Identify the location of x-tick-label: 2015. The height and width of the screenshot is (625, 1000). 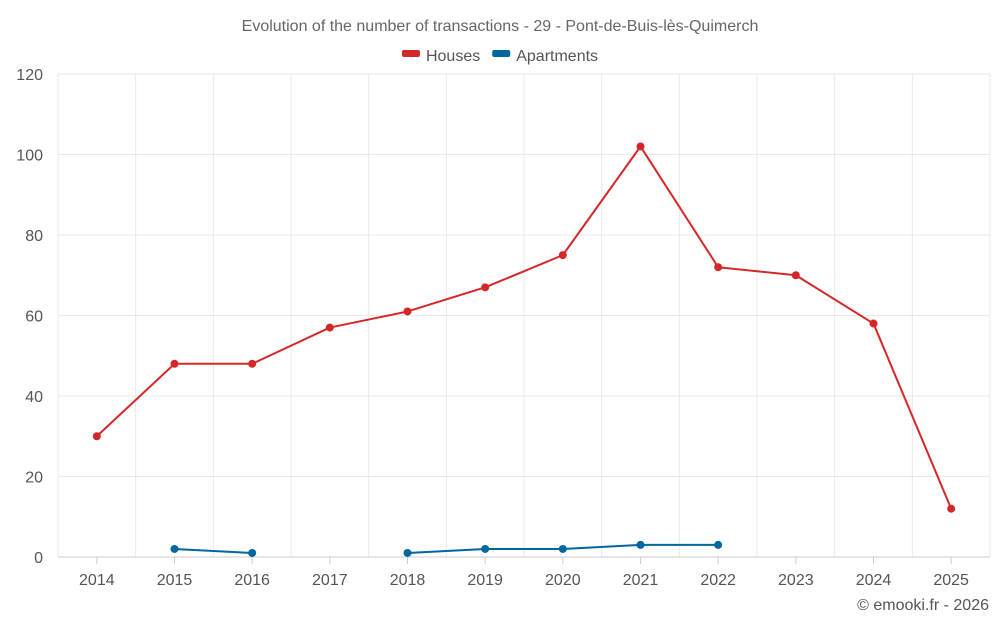
(175, 580).